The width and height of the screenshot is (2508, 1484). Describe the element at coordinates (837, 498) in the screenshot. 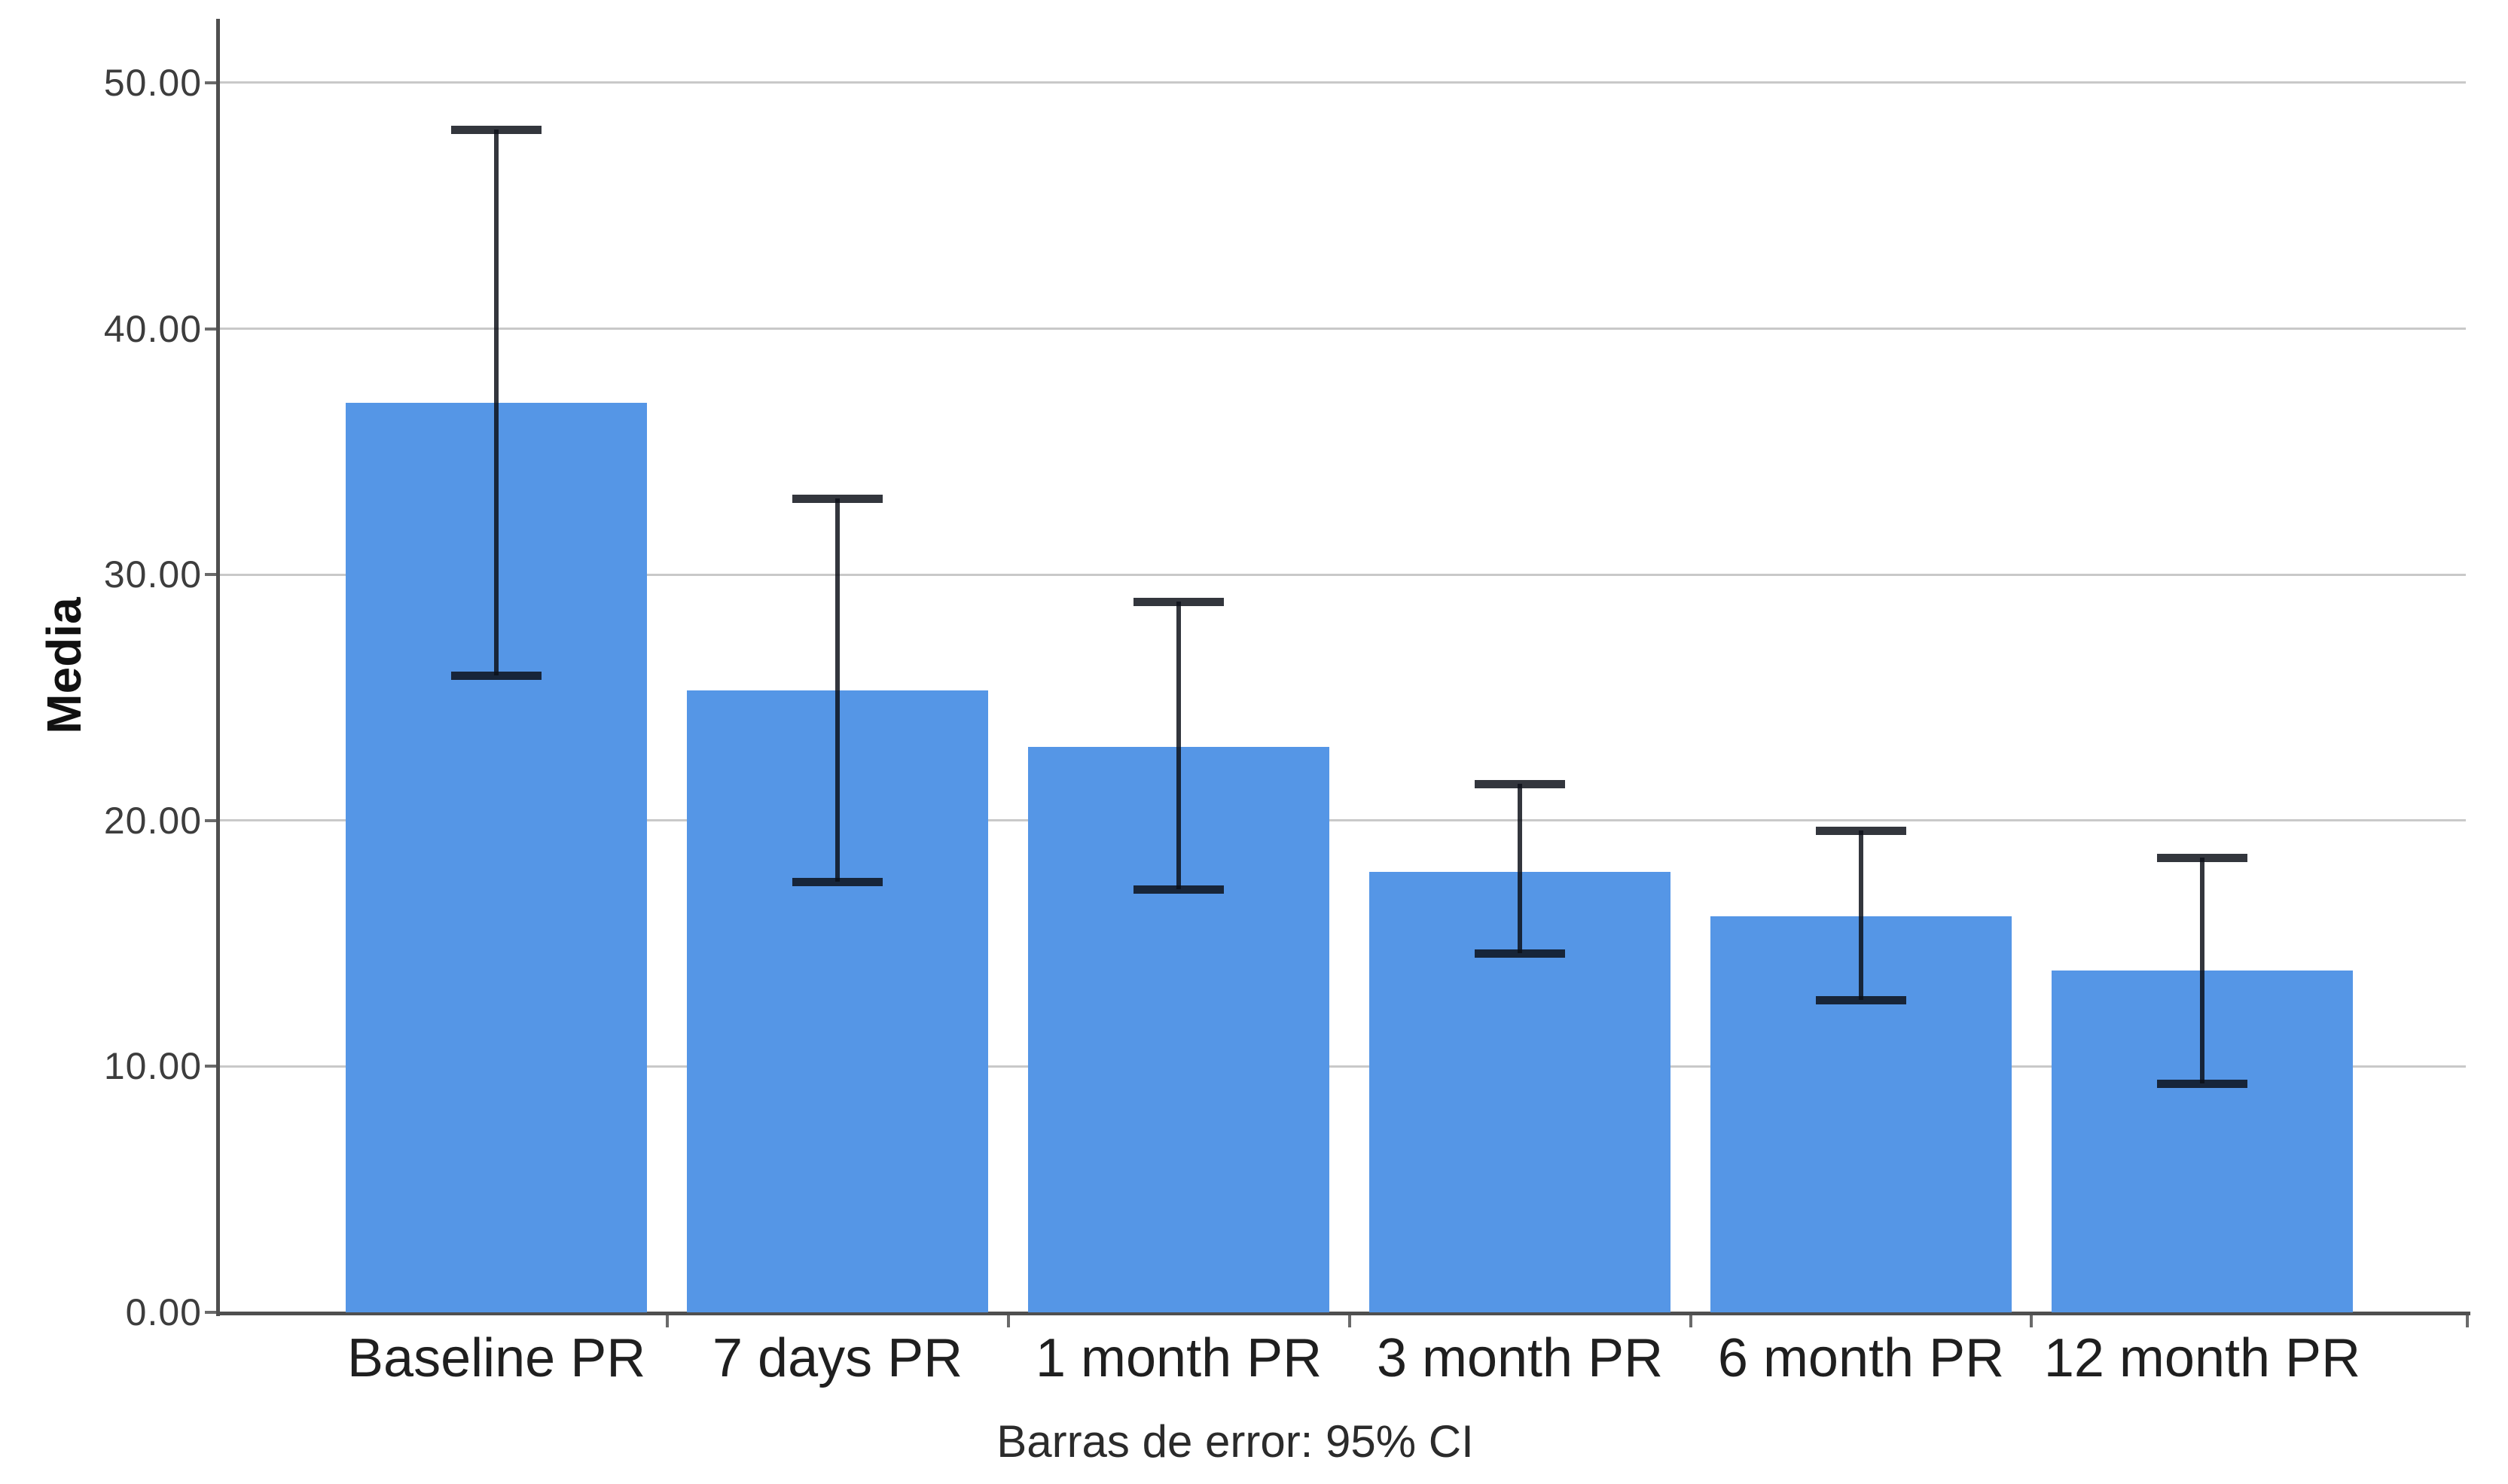

I see `error-bar-cap-top-7-days-pr` at that location.